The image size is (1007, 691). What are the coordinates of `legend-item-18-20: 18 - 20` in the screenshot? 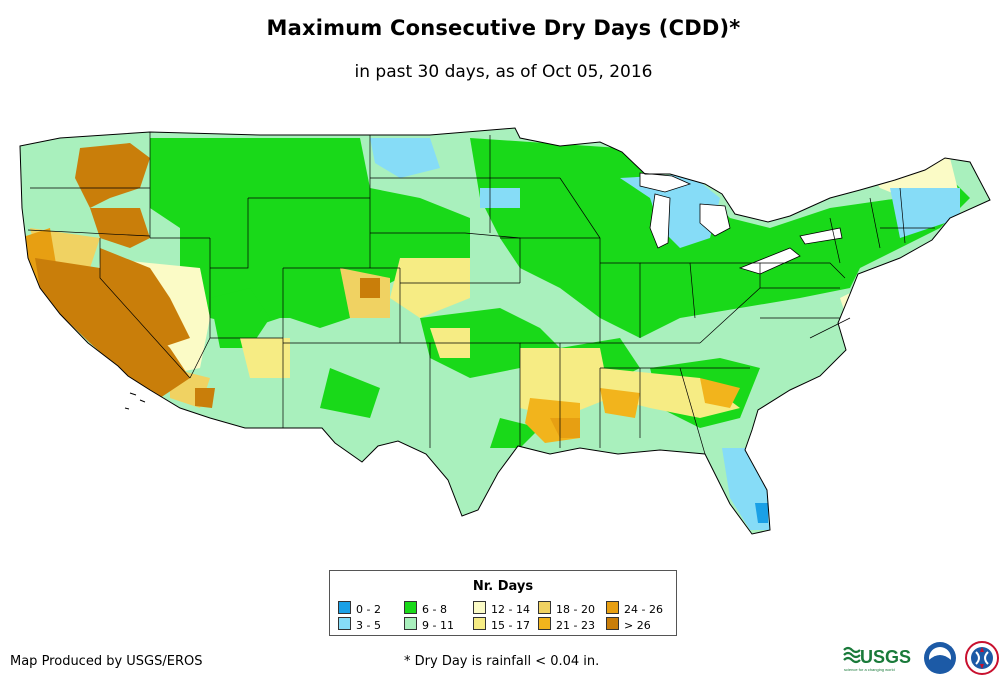 It's located at (566, 608).